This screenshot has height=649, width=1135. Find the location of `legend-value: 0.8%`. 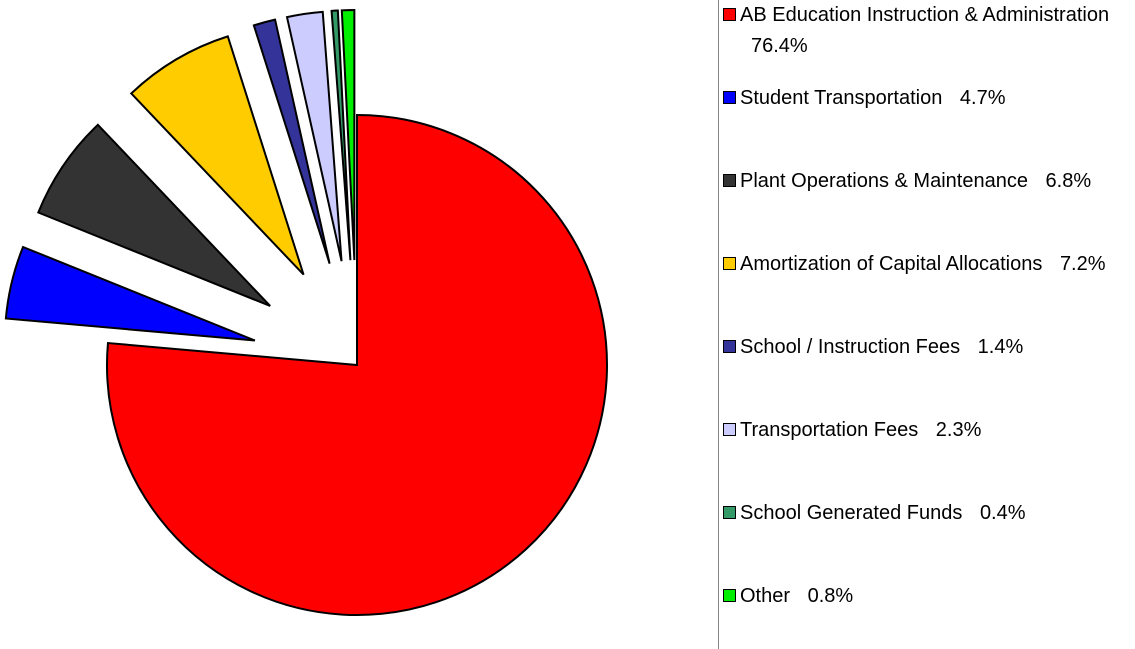

legend-value: 0.8% is located at coordinates (830, 596).